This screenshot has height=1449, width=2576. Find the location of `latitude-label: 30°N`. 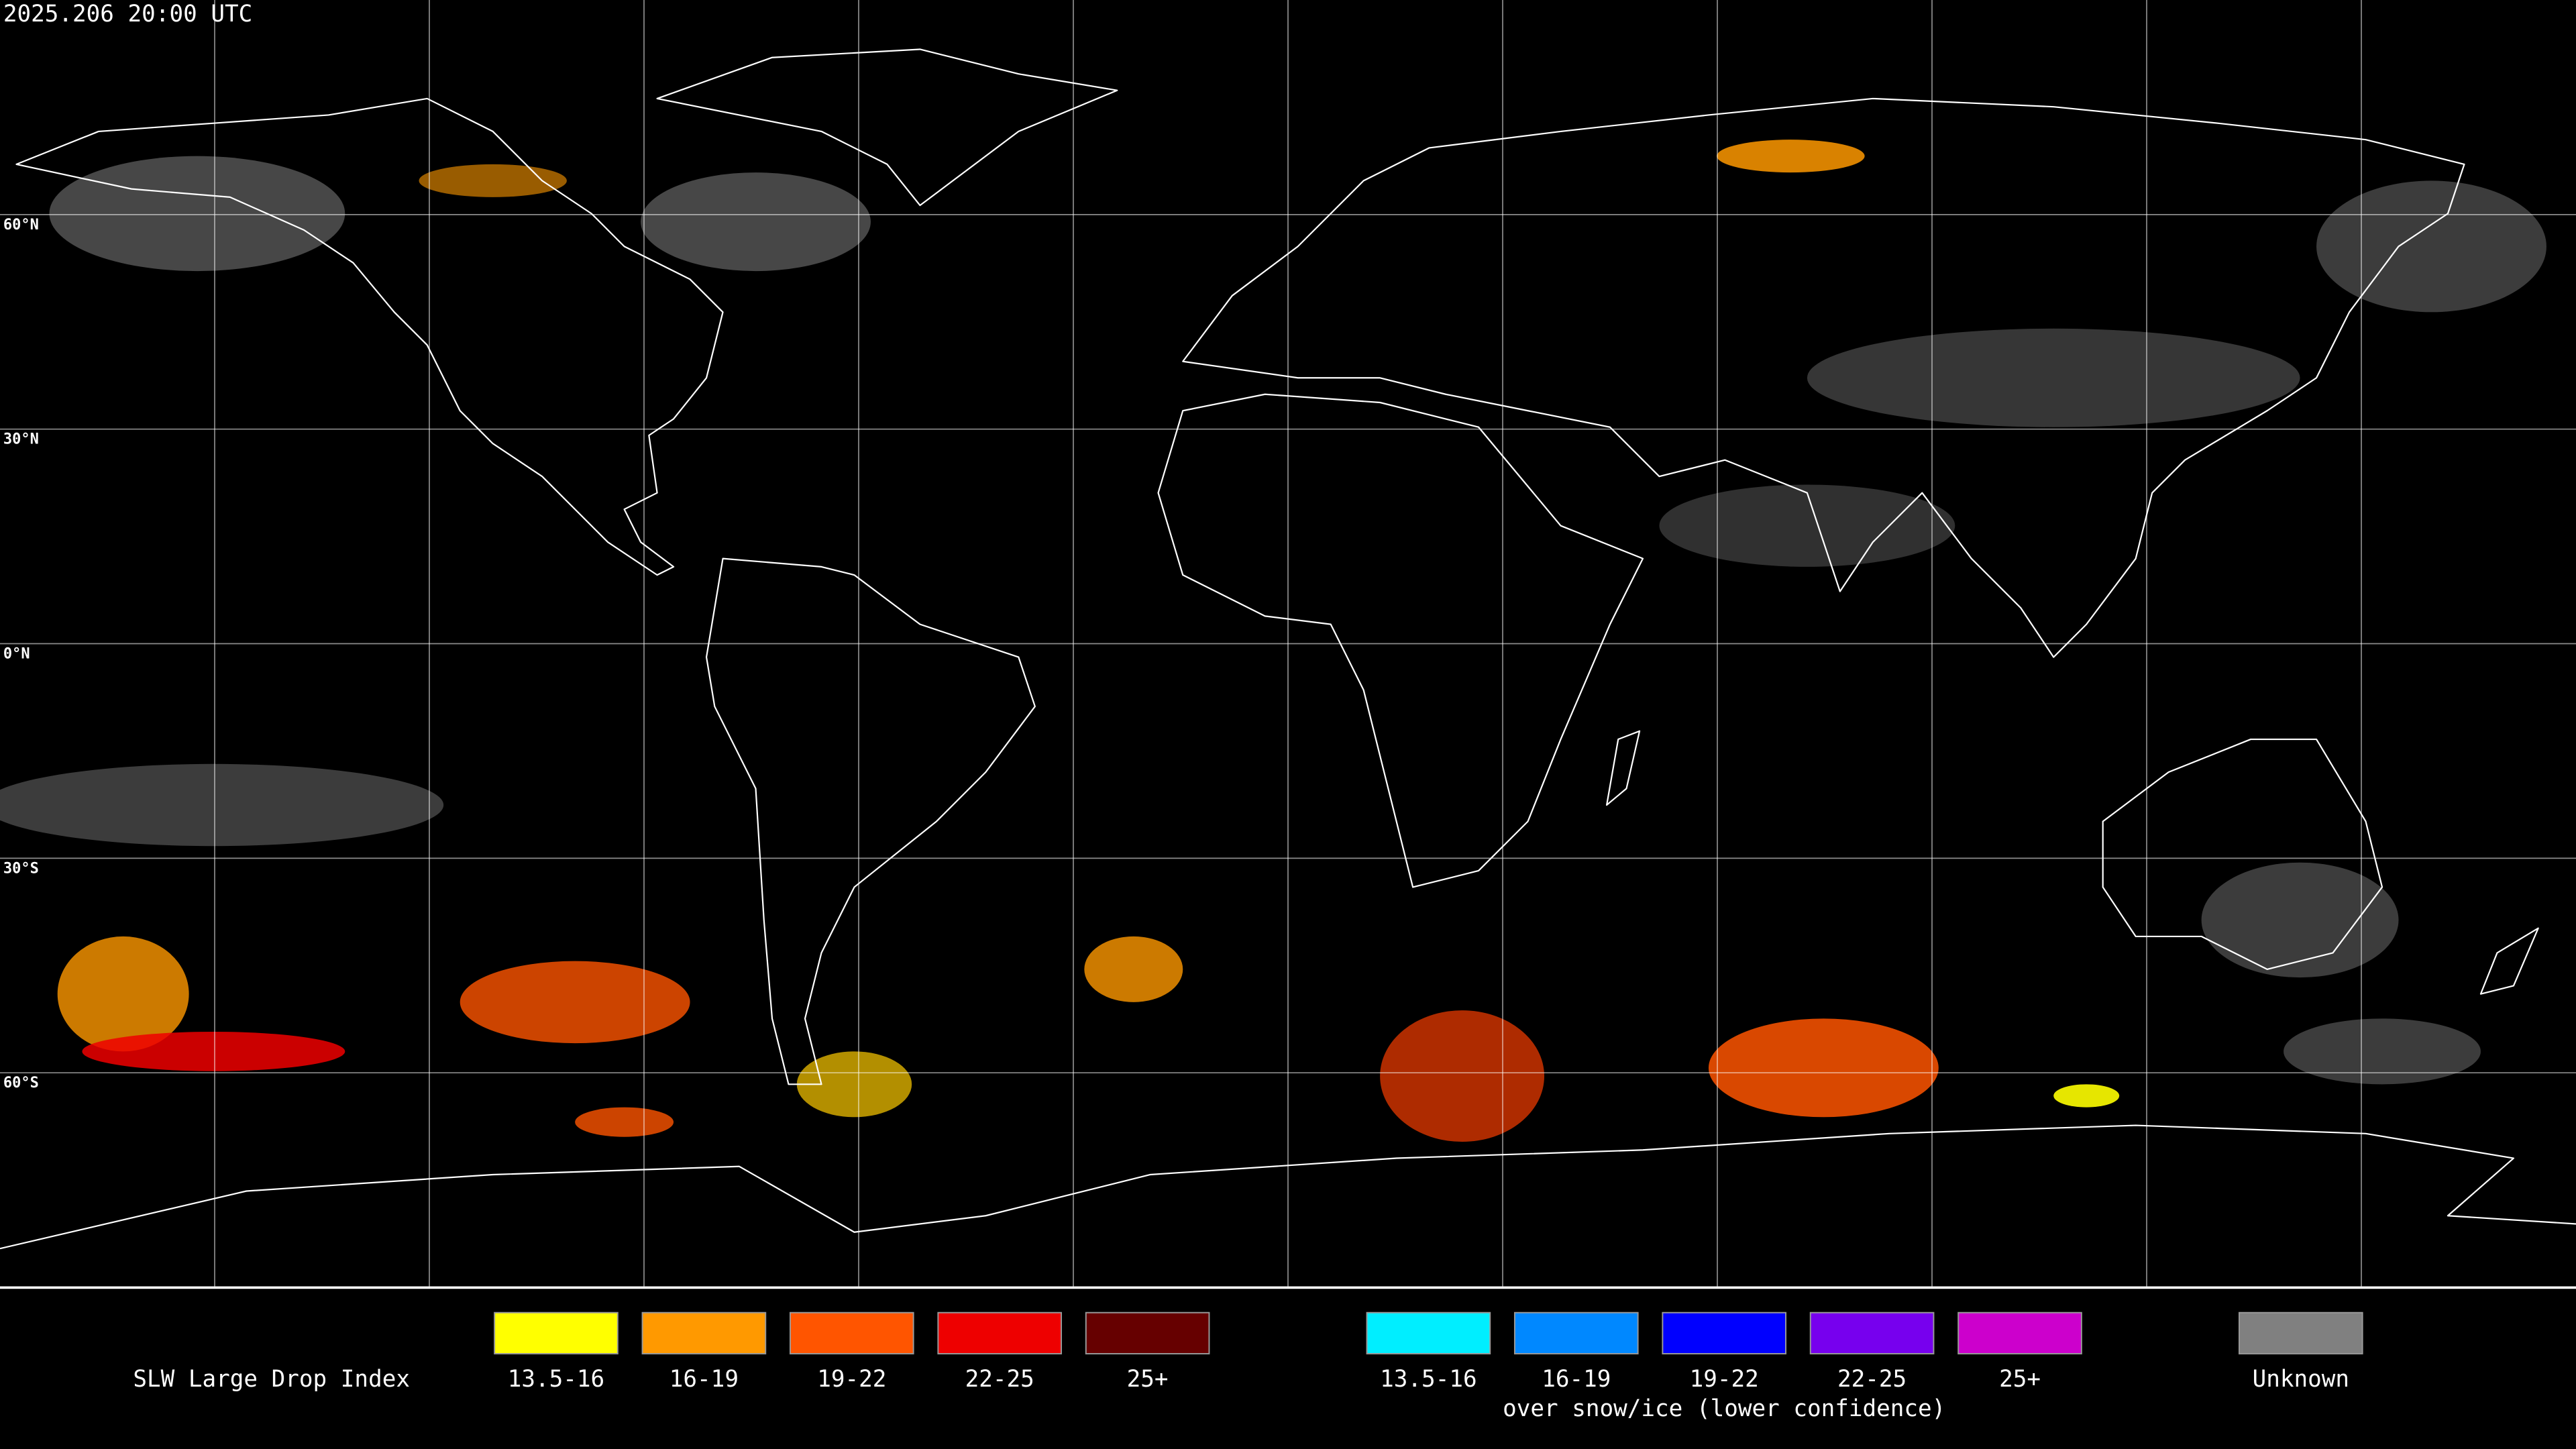

latitude-label: 30°N is located at coordinates (21, 439).